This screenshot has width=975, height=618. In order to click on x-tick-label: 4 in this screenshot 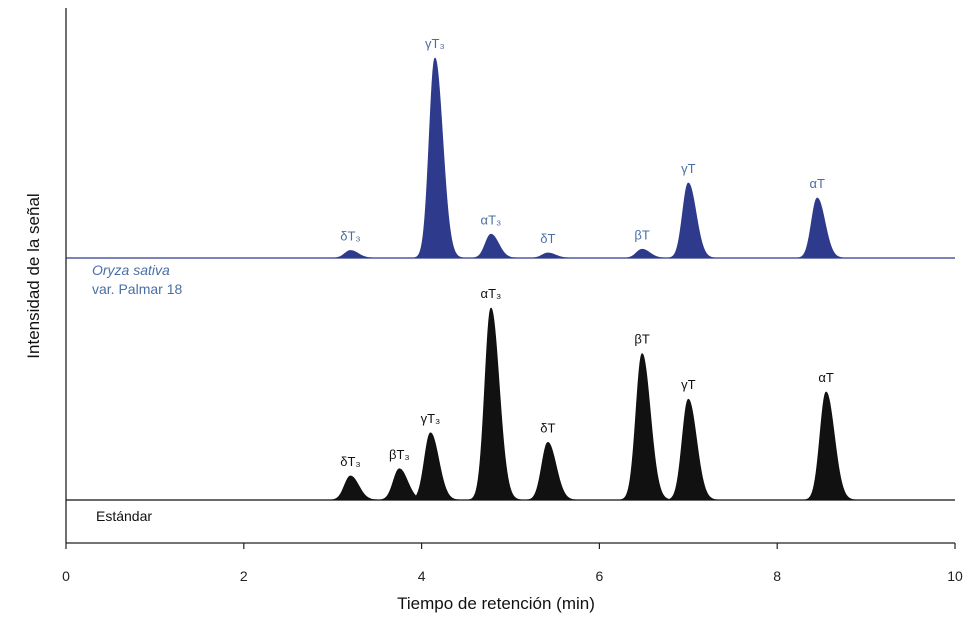, I will do `click(422, 576)`.